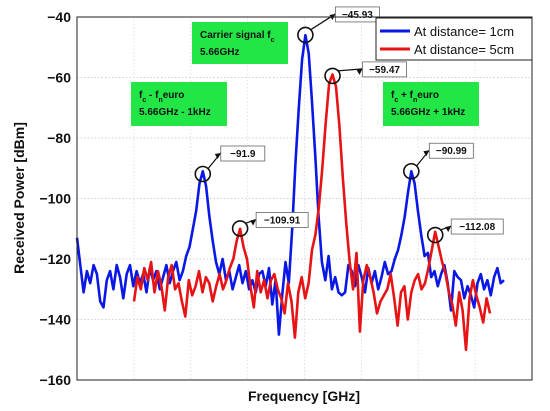  What do you see at coordinates (59, 17) in the screenshot?
I see `y-tick-label: −40` at bounding box center [59, 17].